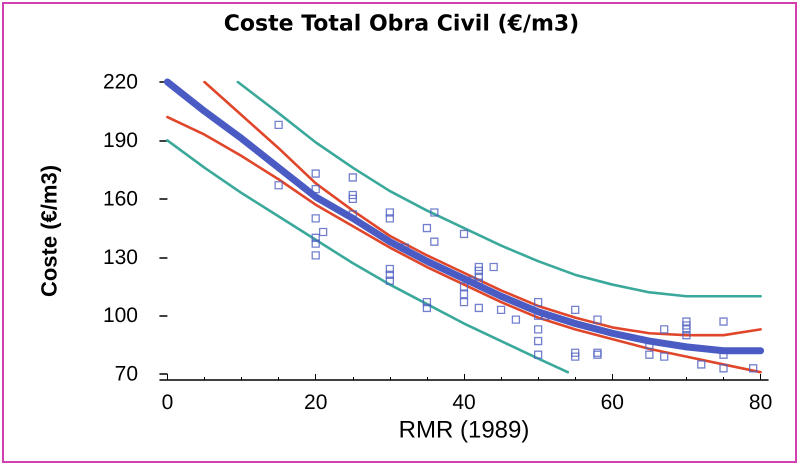 The image size is (803, 469). What do you see at coordinates (464, 430) in the screenshot?
I see `x-axis-title: RMR (1989)` at bounding box center [464, 430].